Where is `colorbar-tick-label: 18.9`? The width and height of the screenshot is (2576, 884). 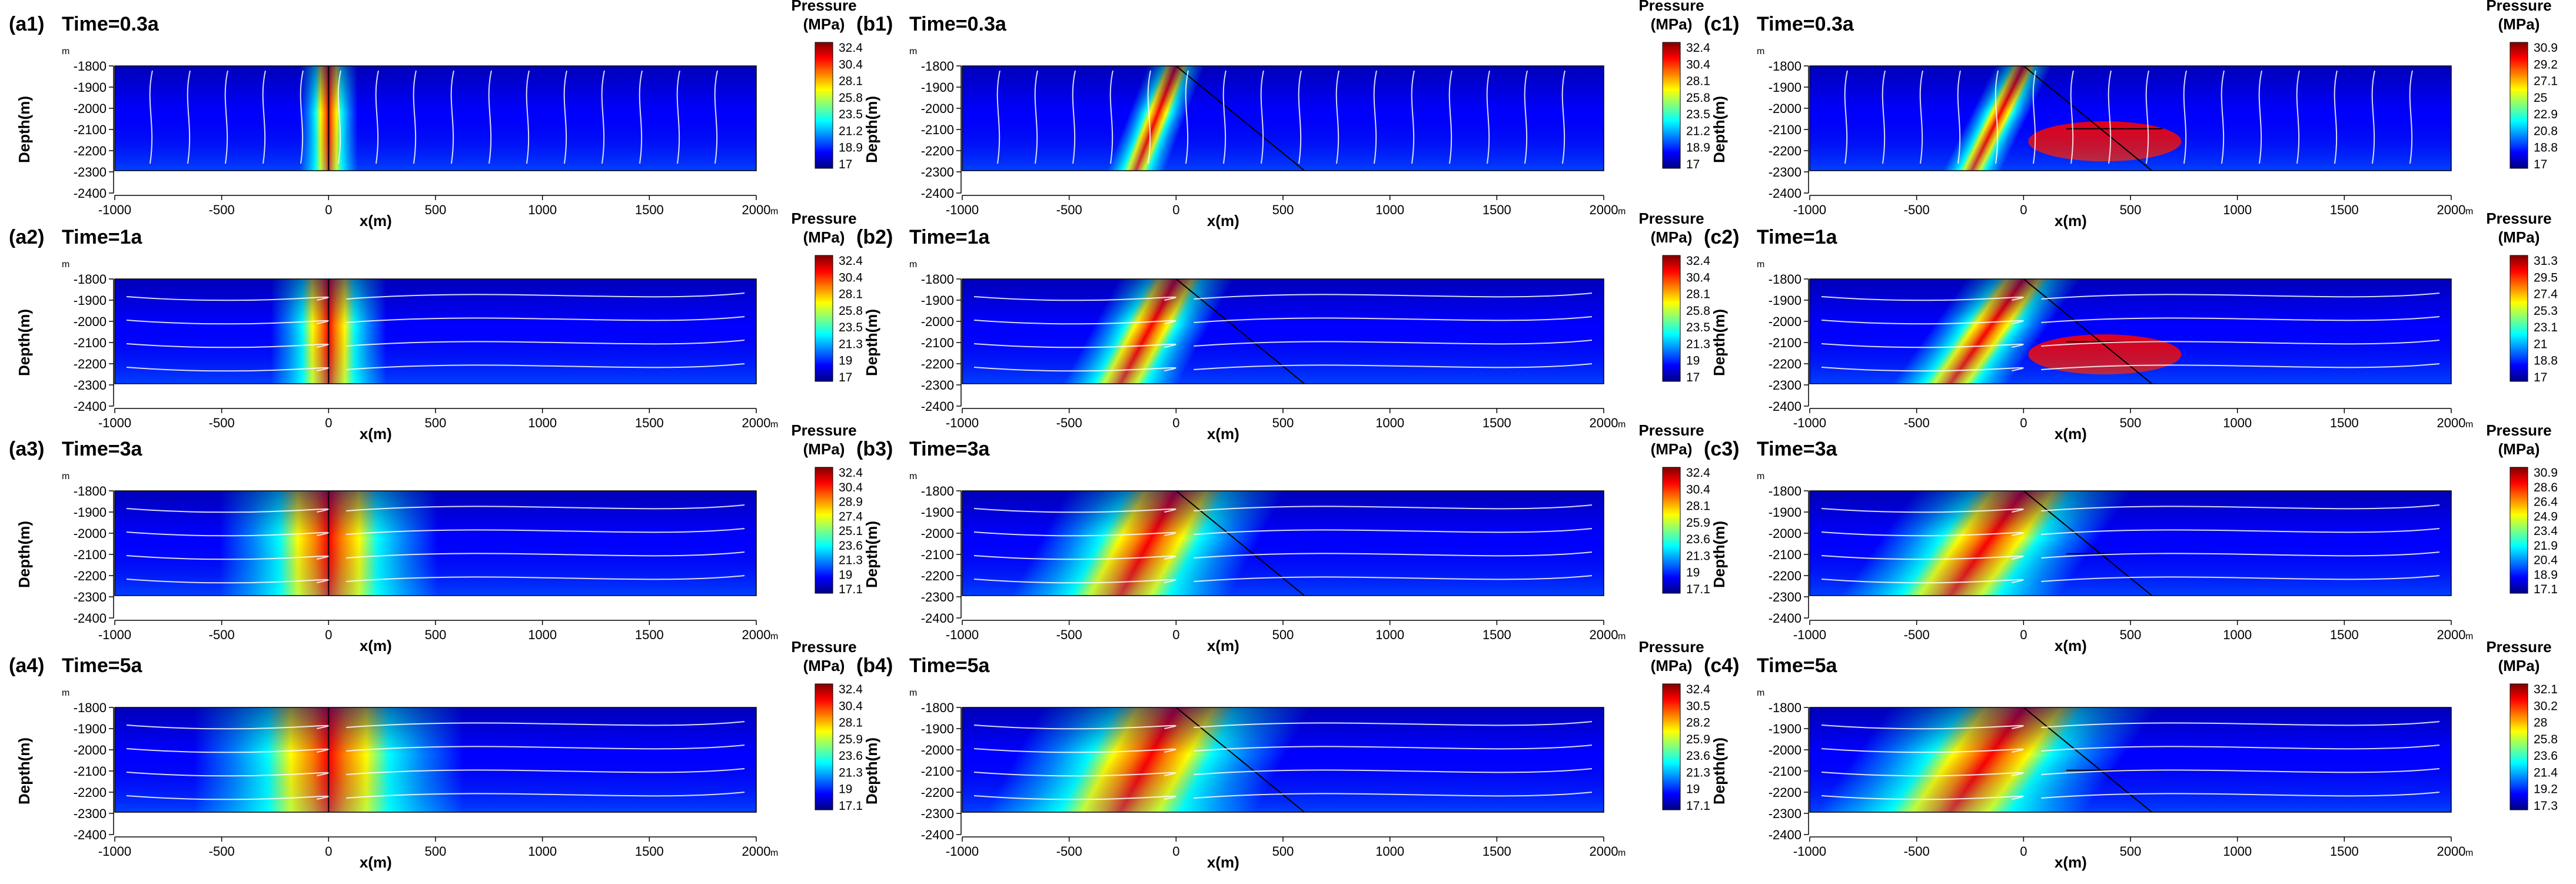 colorbar-tick-label: 18.9 is located at coordinates (2546, 574).